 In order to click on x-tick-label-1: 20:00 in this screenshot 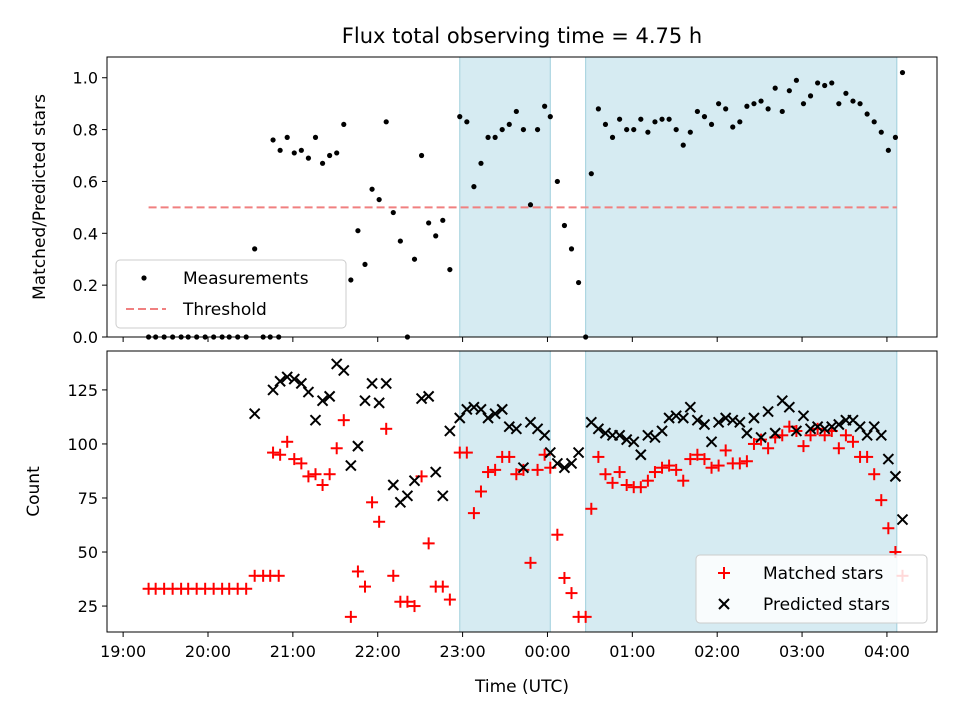, I will do `click(208, 651)`.